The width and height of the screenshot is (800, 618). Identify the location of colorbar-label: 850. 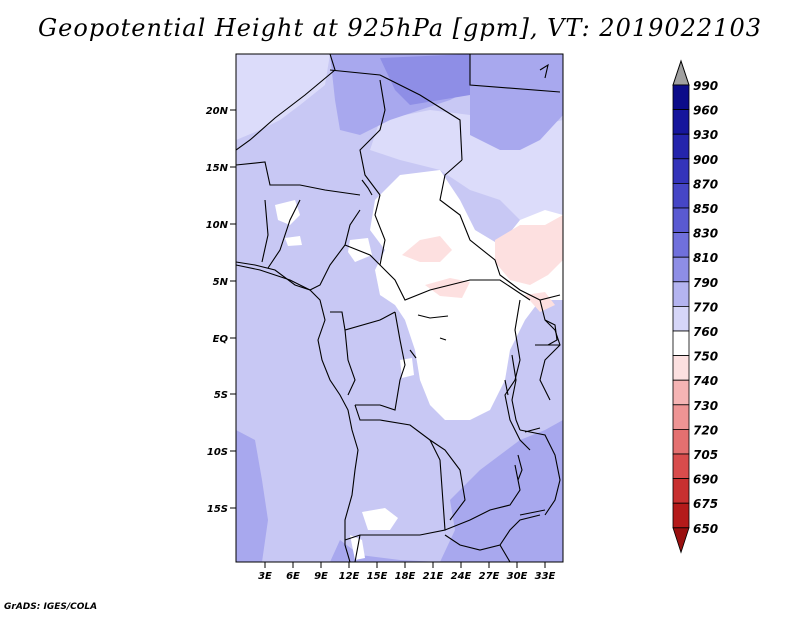
(705, 209).